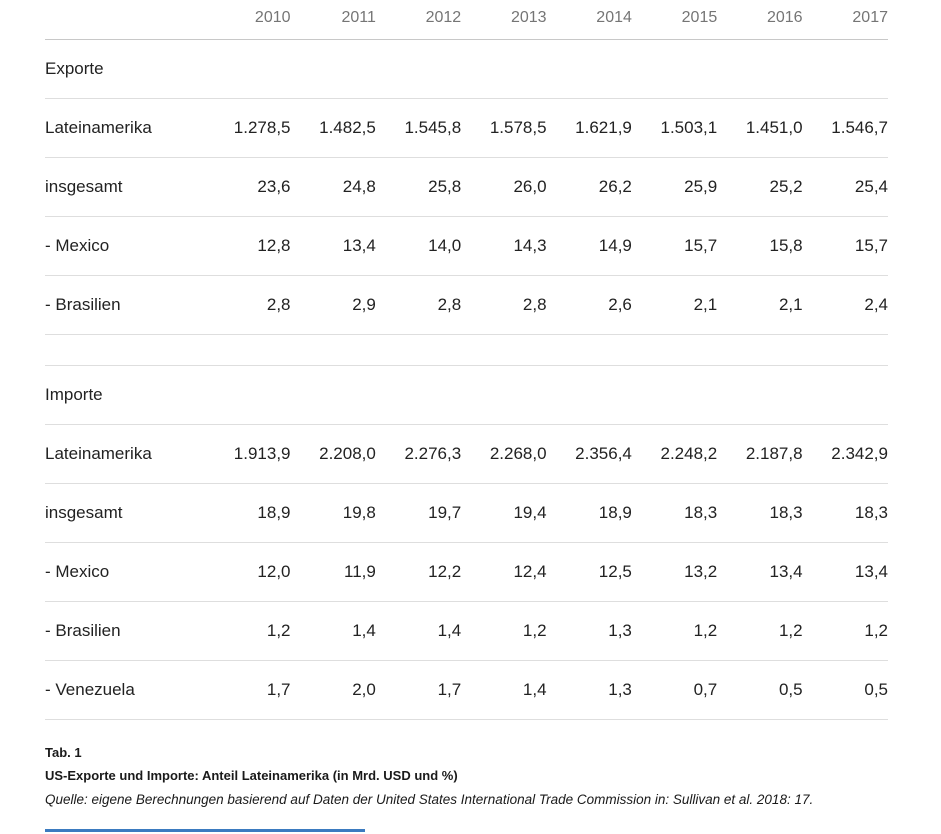 Image resolution: width=941 pixels, height=834 pixels. Describe the element at coordinates (674, 187) in the screenshot. I see `value-cell: 25,9` at that location.